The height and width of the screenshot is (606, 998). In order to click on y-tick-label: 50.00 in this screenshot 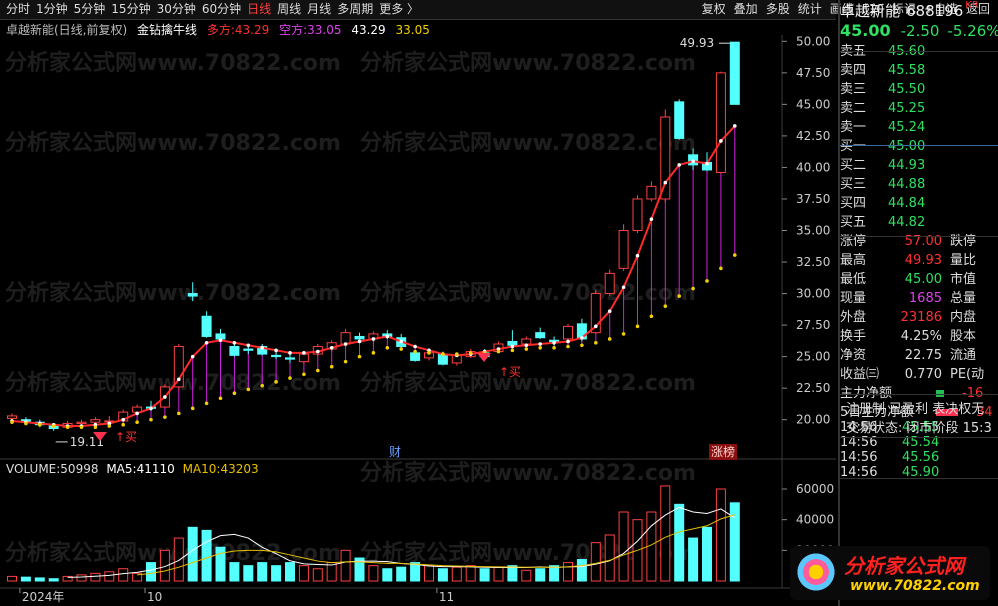, I will do `click(813, 41)`.